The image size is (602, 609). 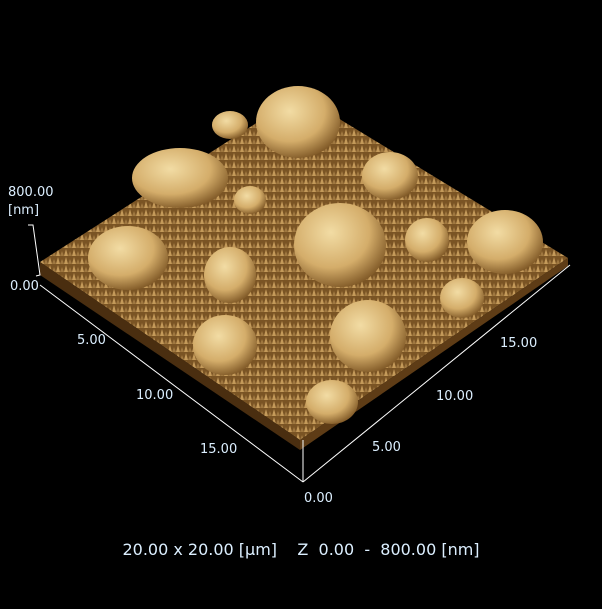 What do you see at coordinates (434, 354) in the screenshot?
I see `surface-front-right` at bounding box center [434, 354].